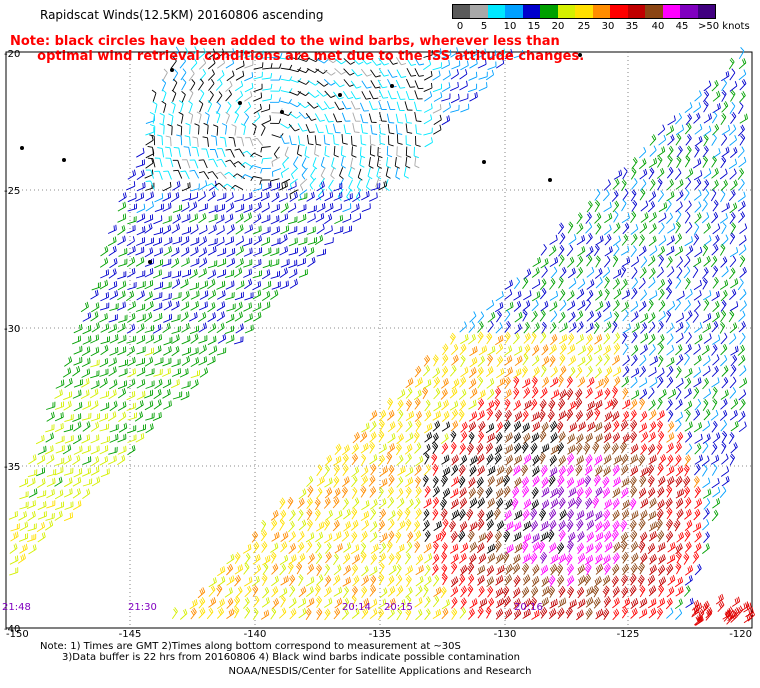  I want to click on island-dot, so click(550, 180).